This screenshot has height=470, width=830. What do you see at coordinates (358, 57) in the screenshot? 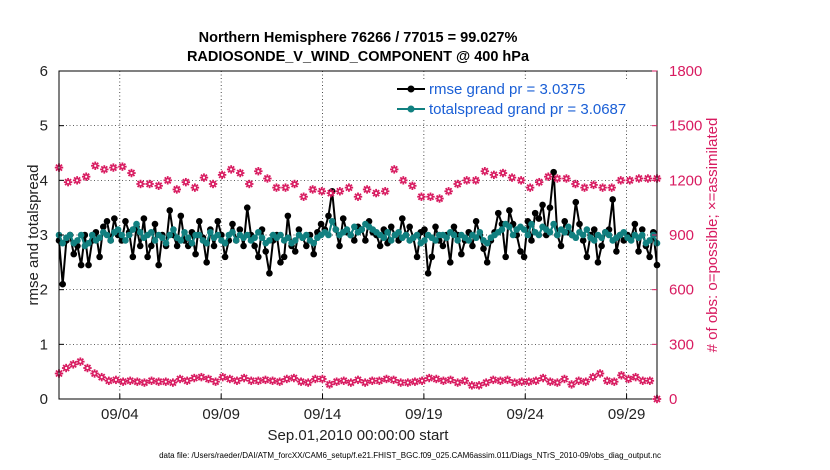
I see `chart-title-line2: RADIOSONDE_V_WIND_COMPONENT @ 400 hPa` at bounding box center [358, 57].